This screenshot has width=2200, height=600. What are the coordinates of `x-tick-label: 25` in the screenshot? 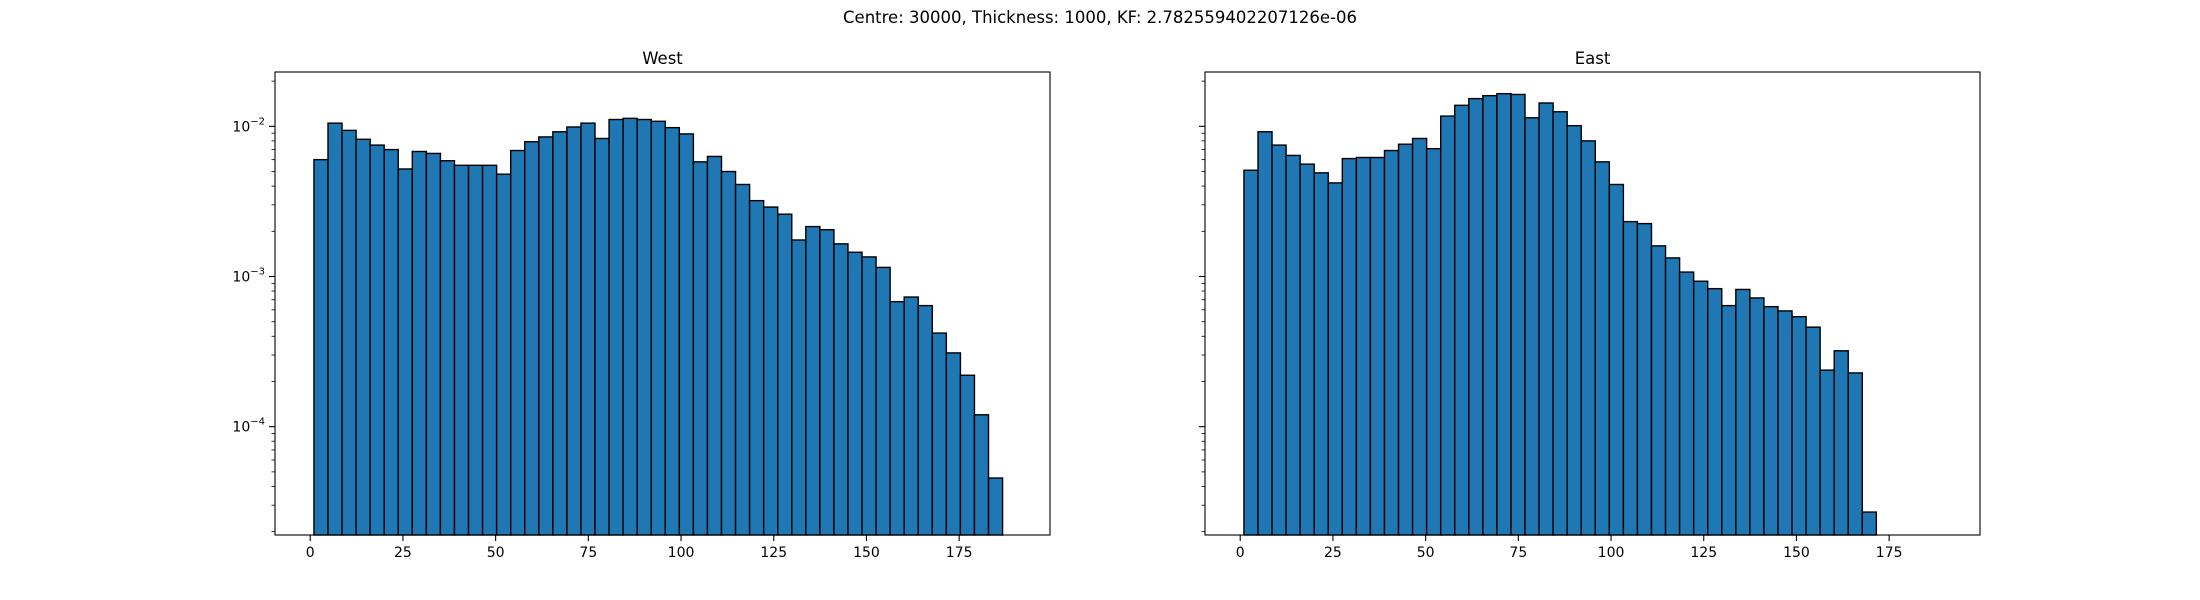 It's located at (403, 553).